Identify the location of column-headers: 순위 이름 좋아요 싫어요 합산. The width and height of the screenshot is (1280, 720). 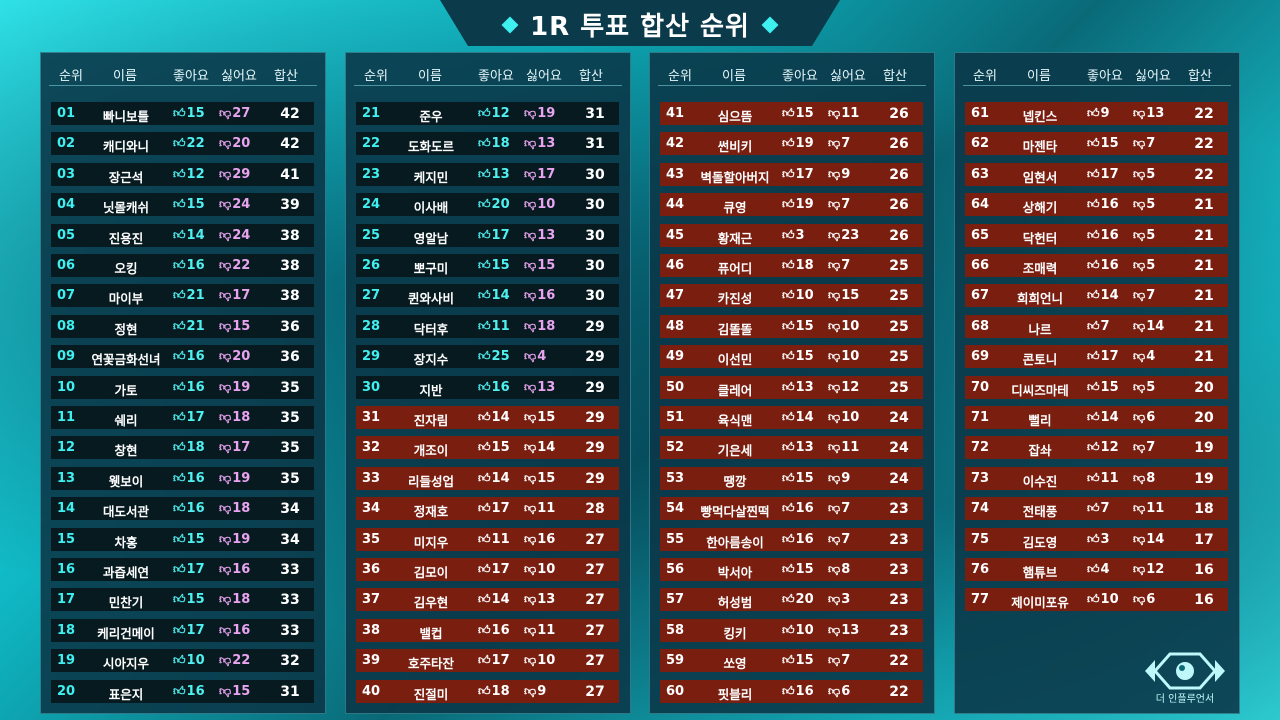
(792, 75).